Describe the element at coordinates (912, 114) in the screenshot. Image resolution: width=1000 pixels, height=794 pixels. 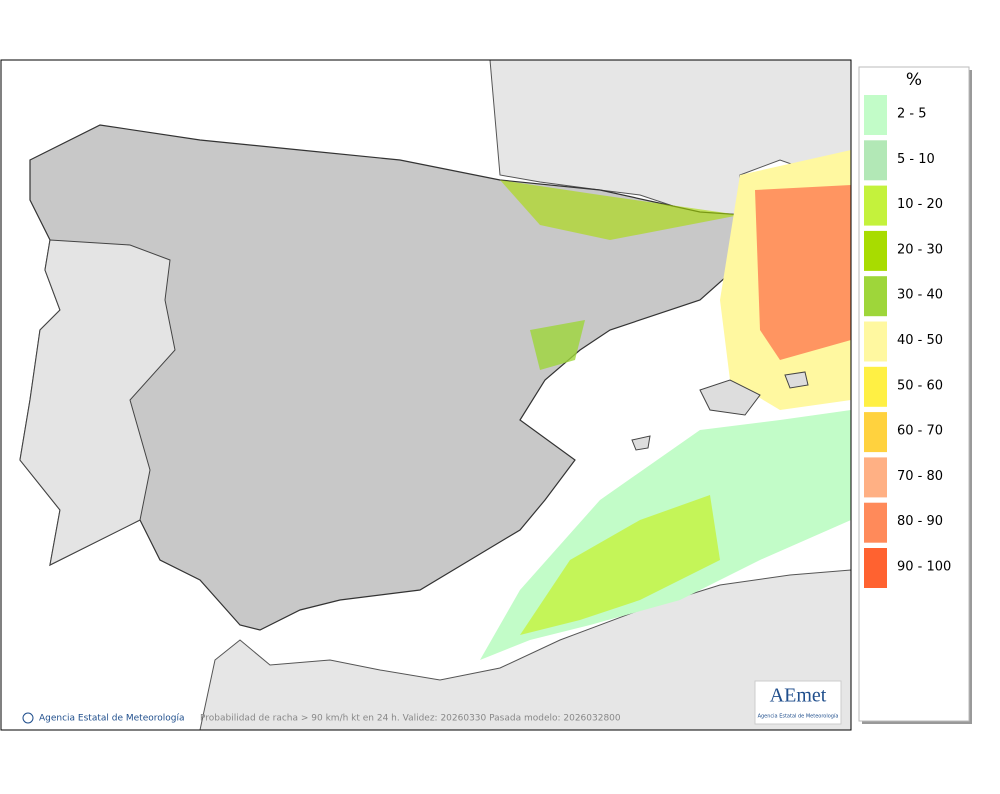
I see `legend-label: 2 - 5` at that location.